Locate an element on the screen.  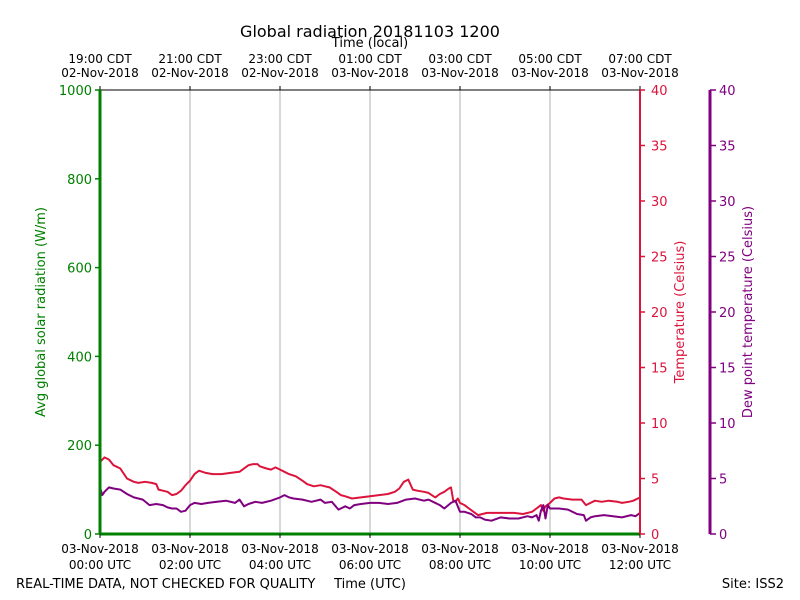
dewpoint-tick-label: 5 is located at coordinates (723, 480).